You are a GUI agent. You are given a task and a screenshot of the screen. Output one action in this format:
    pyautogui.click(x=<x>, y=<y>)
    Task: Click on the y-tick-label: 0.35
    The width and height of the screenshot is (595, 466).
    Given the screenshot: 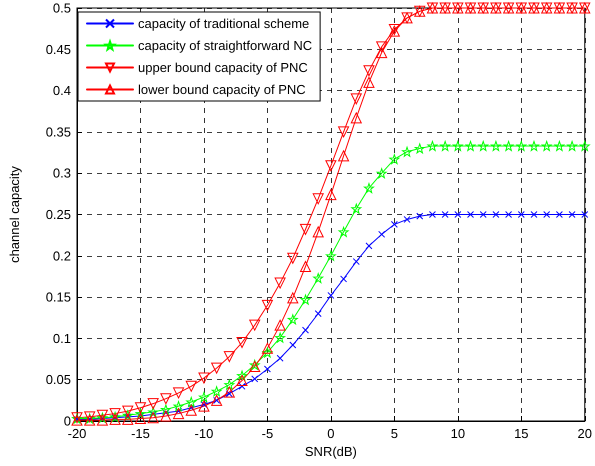 What is the action you would take?
    pyautogui.click(x=58, y=132)
    